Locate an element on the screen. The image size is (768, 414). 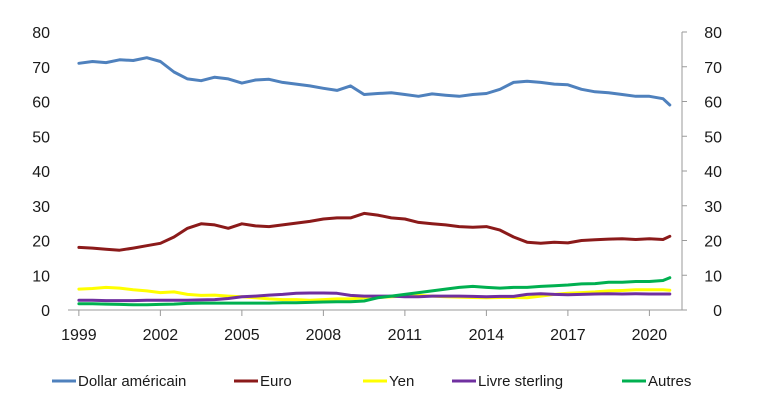
x-tick-label: 2017 is located at coordinates (568, 335).